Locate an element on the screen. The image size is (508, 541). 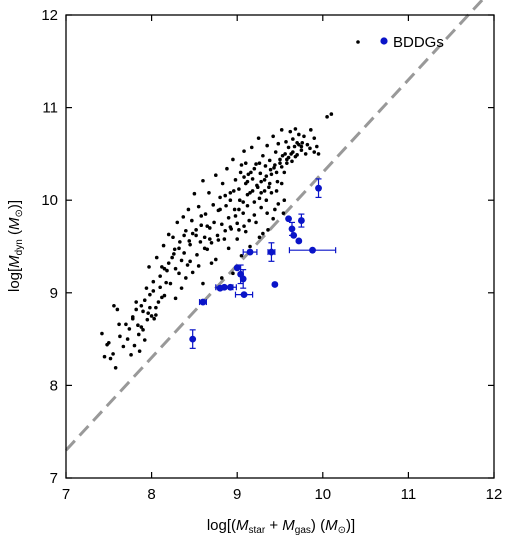
x-axis-title: log[(Mstar + Mgas) (M⊙)] is located at coordinates (281, 526).